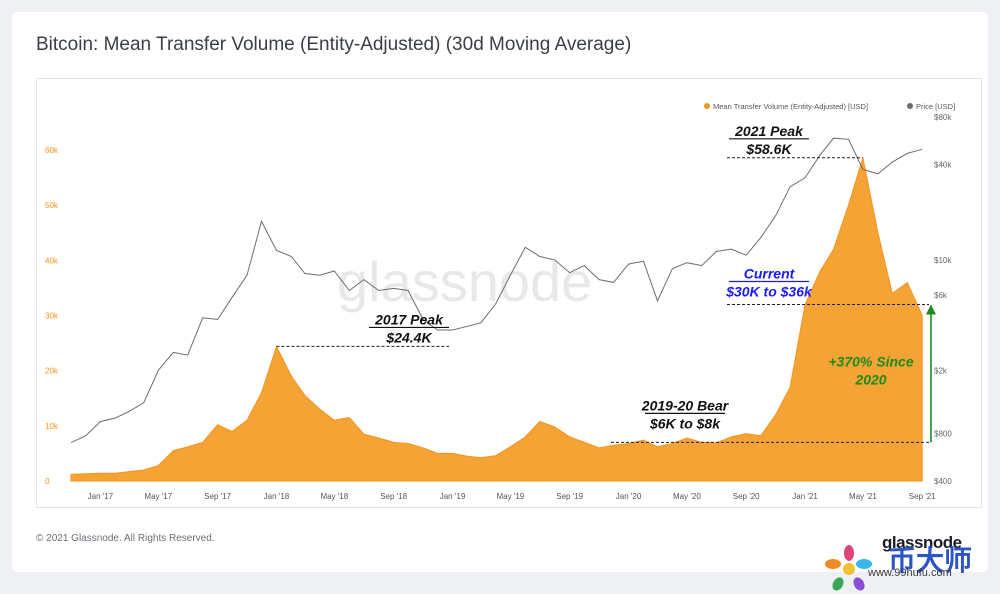 The image size is (1000, 594). Describe the element at coordinates (941, 370) in the screenshot. I see `y-right-tick-label: $2k` at that location.